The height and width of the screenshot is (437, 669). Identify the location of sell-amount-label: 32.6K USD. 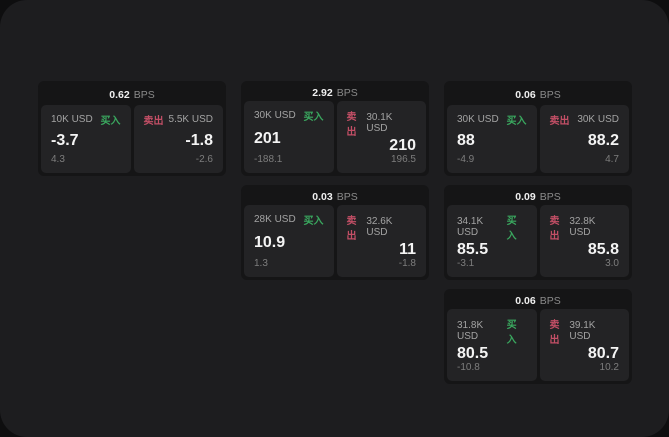
(379, 227).